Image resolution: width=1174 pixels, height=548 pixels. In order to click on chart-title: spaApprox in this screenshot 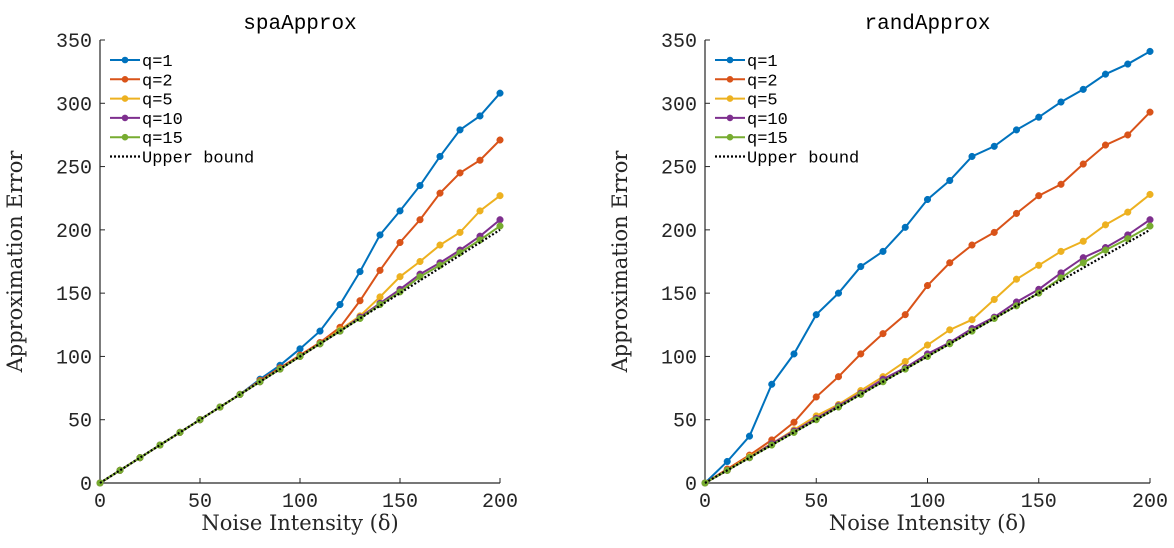, I will do `click(299, 24)`.